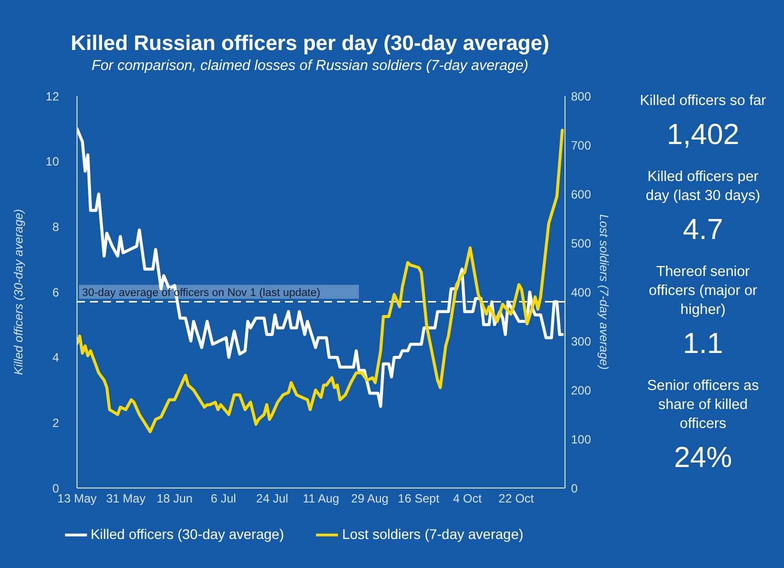 This screenshot has height=568, width=784. What do you see at coordinates (56, 423) in the screenshot?
I see `y-tick-label: 2` at bounding box center [56, 423].